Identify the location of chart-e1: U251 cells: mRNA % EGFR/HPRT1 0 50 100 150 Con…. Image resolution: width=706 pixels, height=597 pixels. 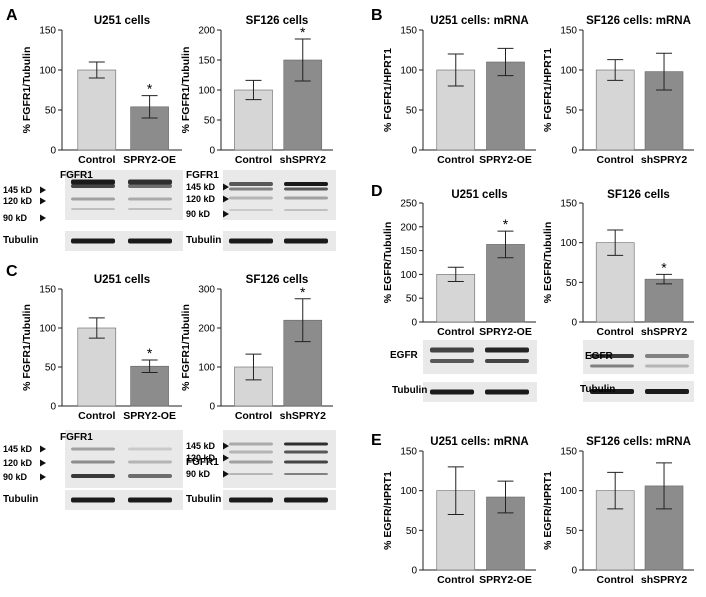
(459, 511).